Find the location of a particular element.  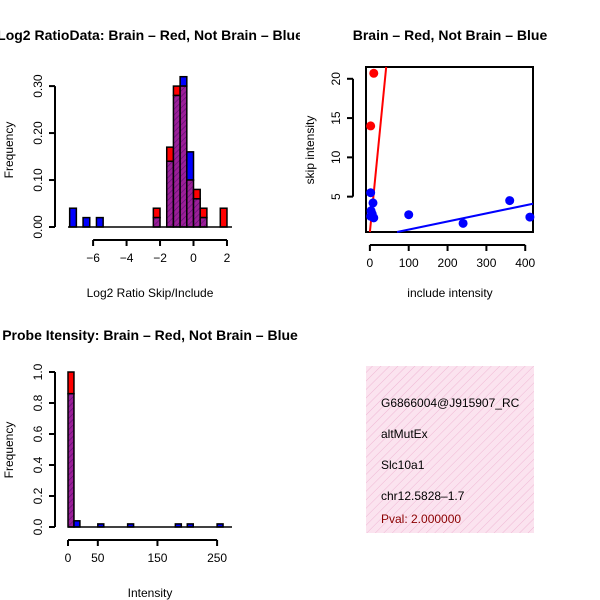

ratio-ylabel: Frequency is located at coordinates (9, 150).